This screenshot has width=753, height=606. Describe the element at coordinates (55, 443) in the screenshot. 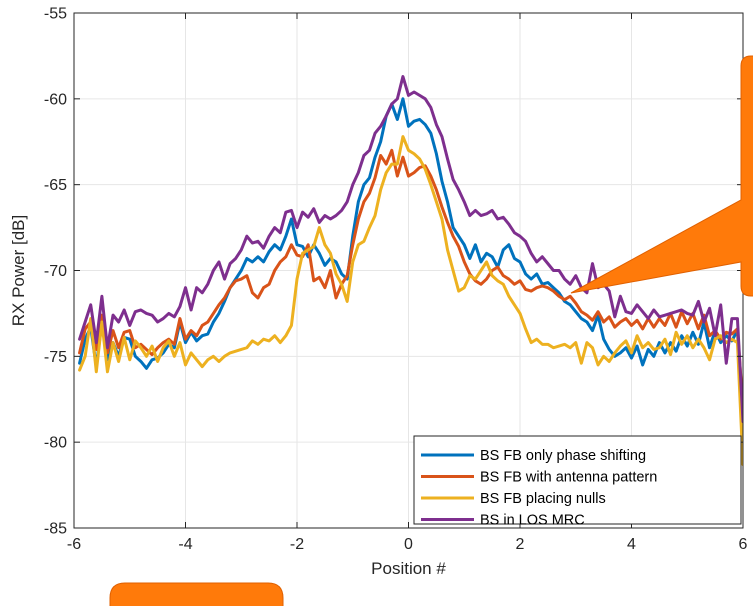

I see `y-tick-label: -80` at that location.